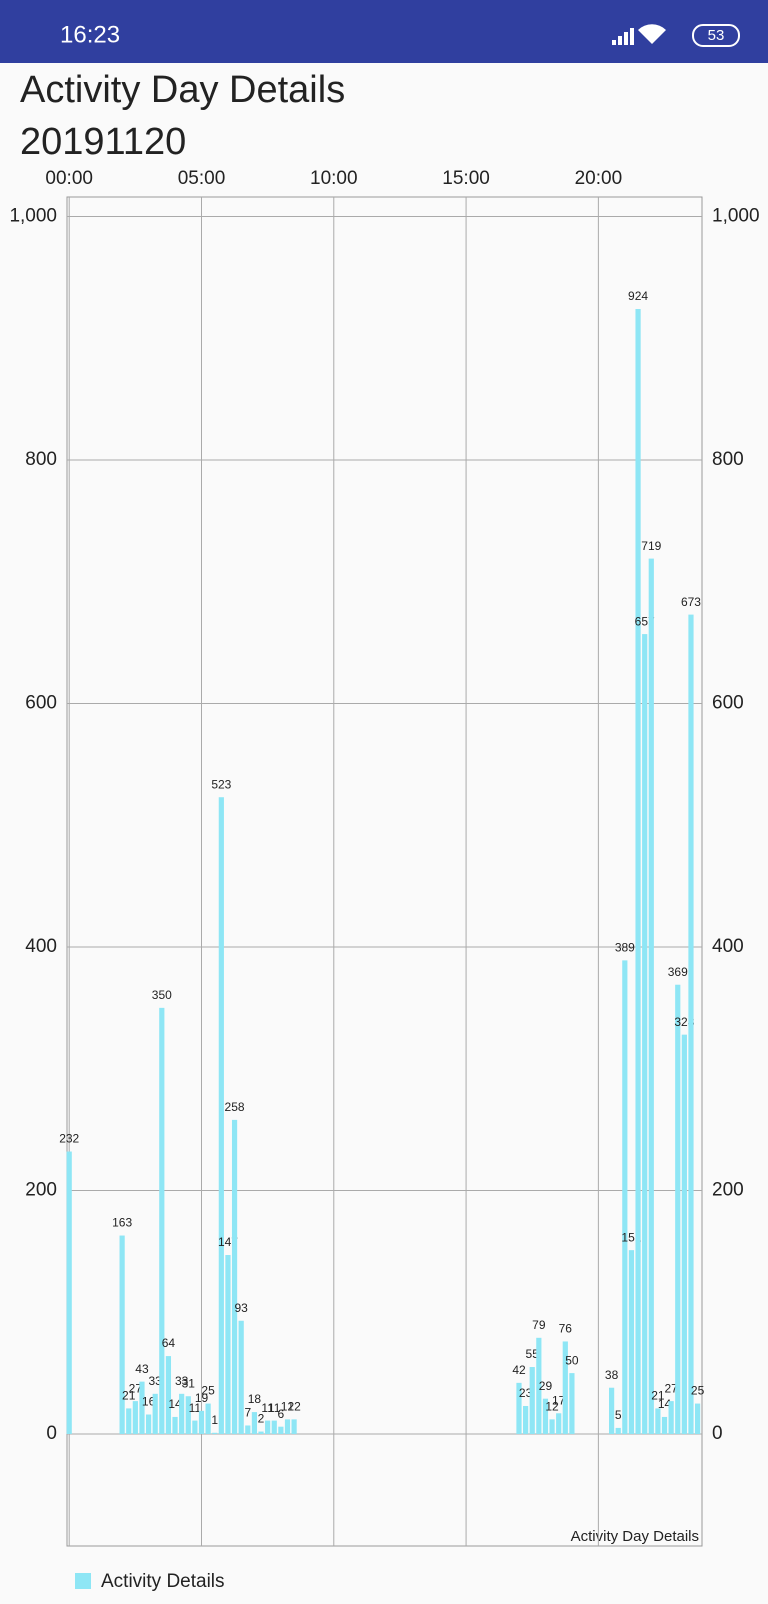 The image size is (768, 1604). I want to click on data-label: 5, so click(618, 1415).